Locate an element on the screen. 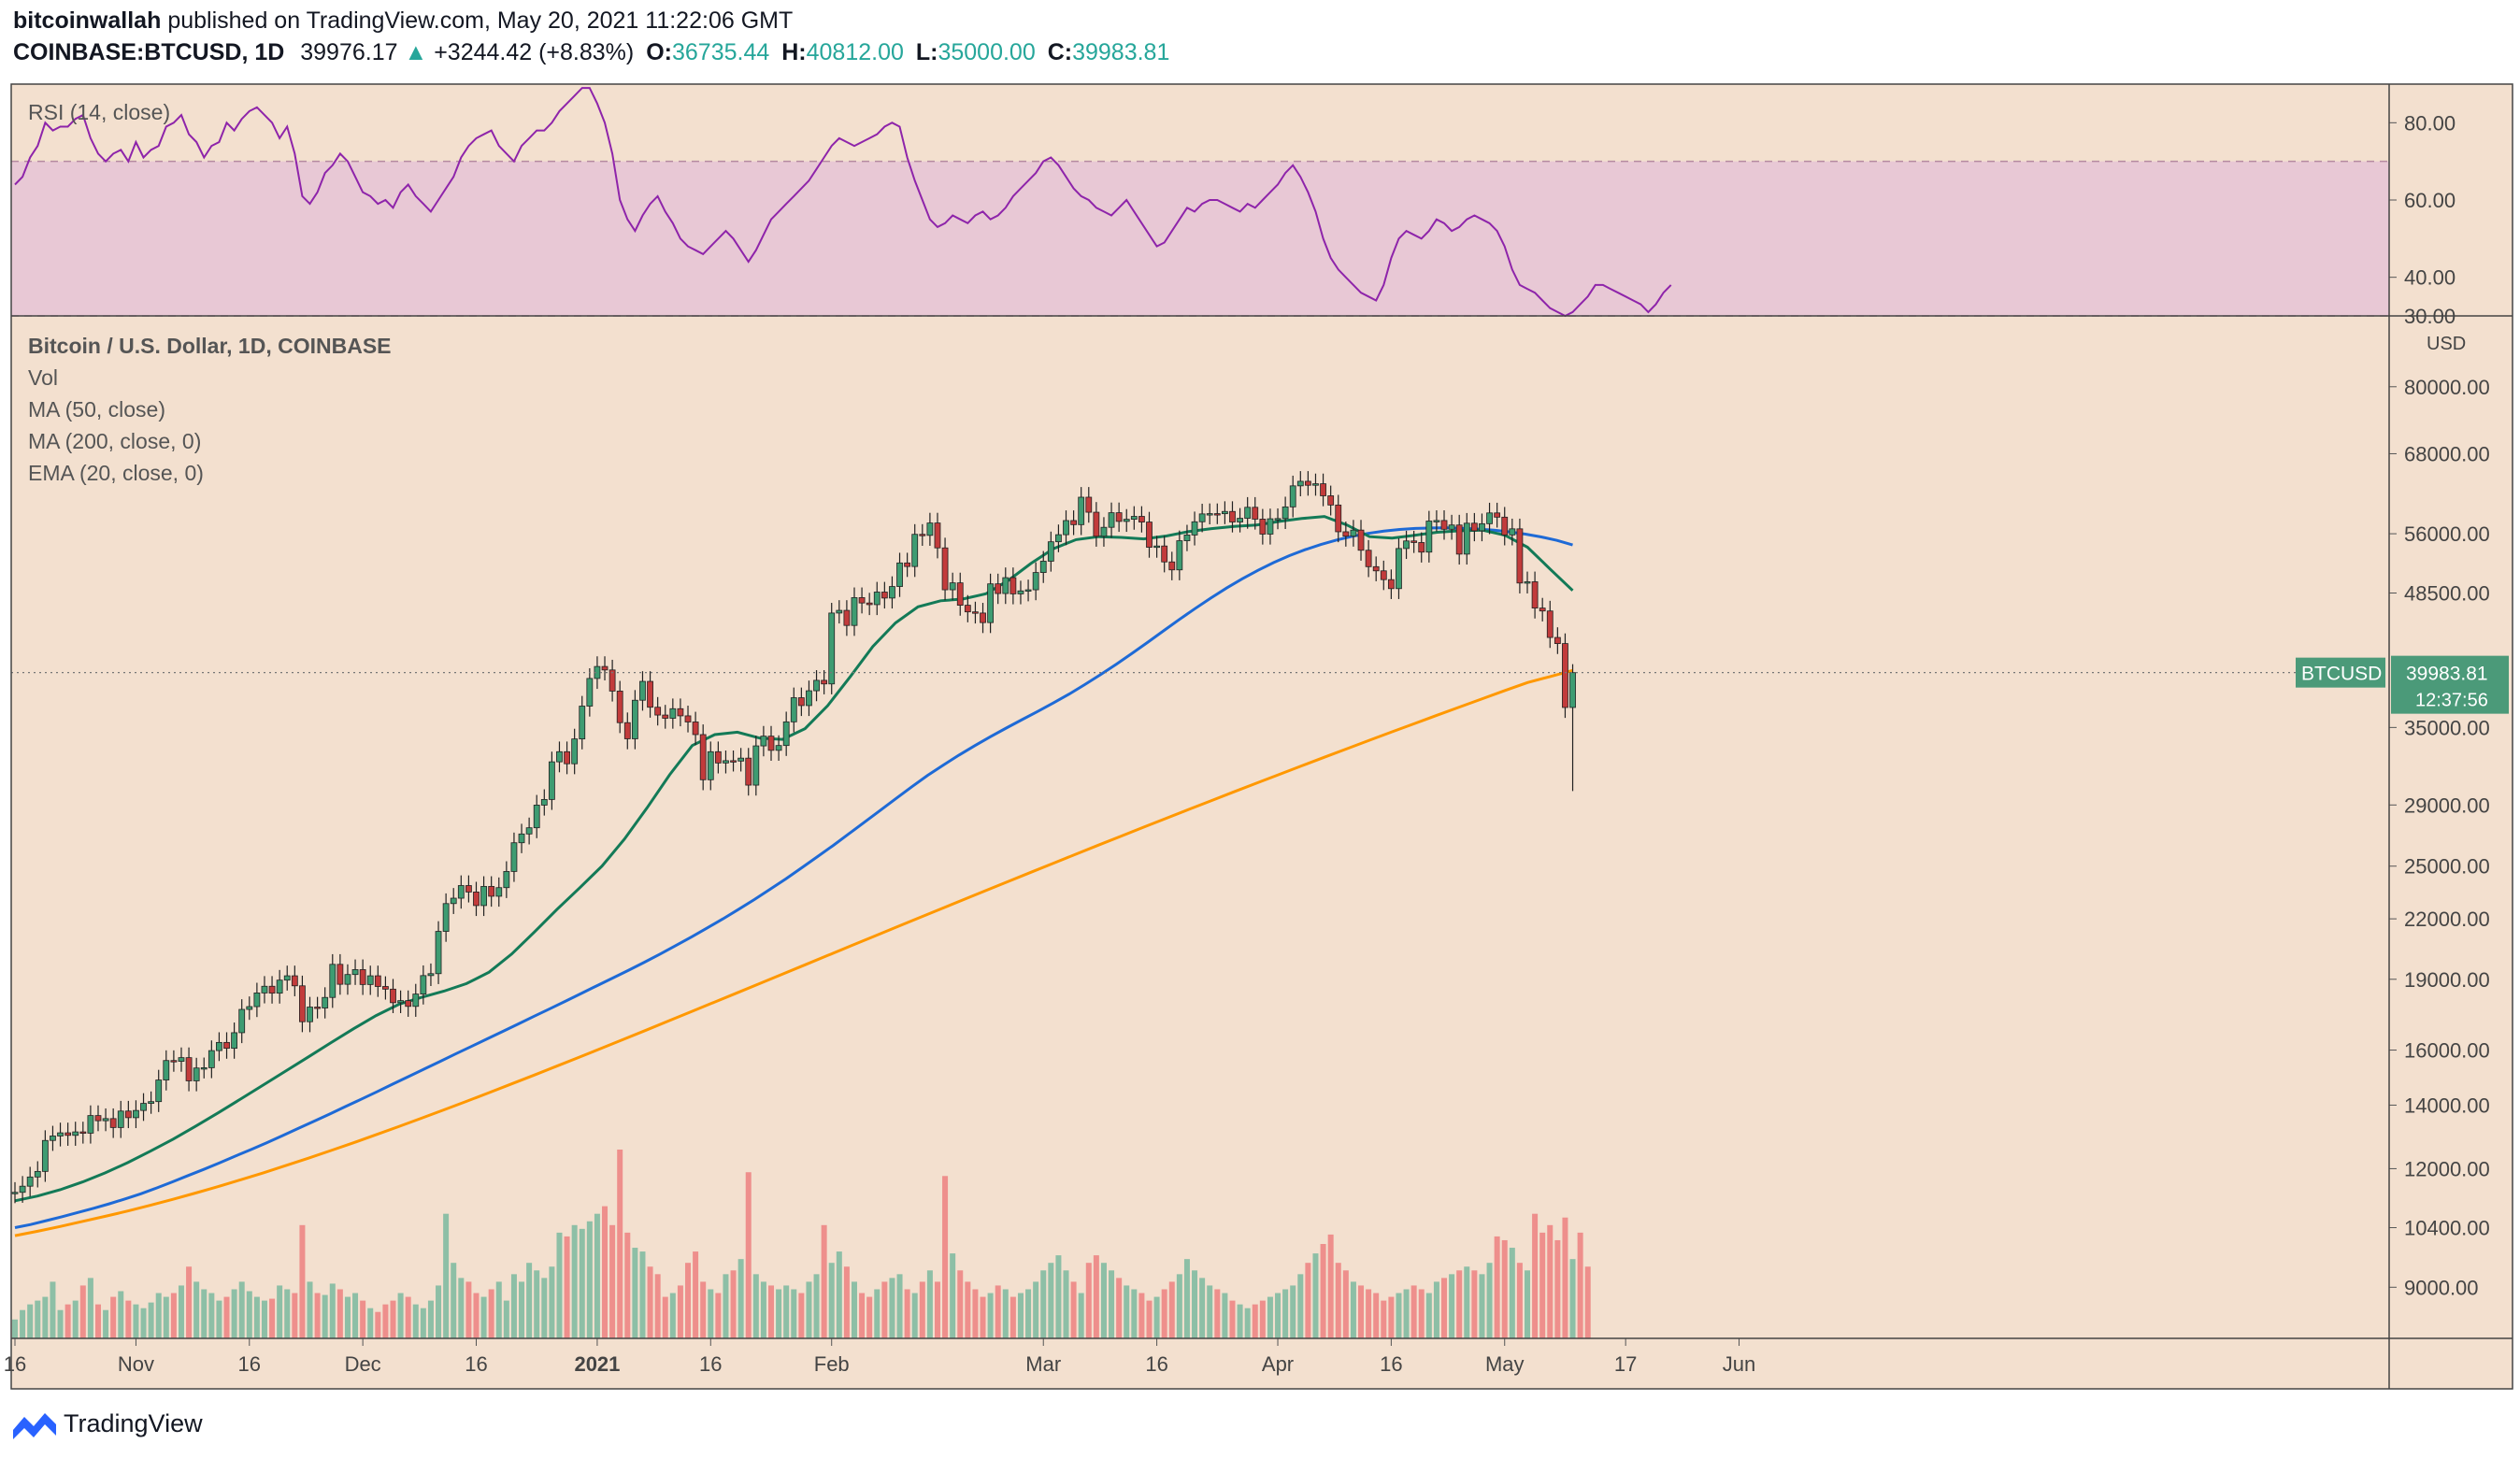  price-tick-label: 9000.00 is located at coordinates (2441, 1287).